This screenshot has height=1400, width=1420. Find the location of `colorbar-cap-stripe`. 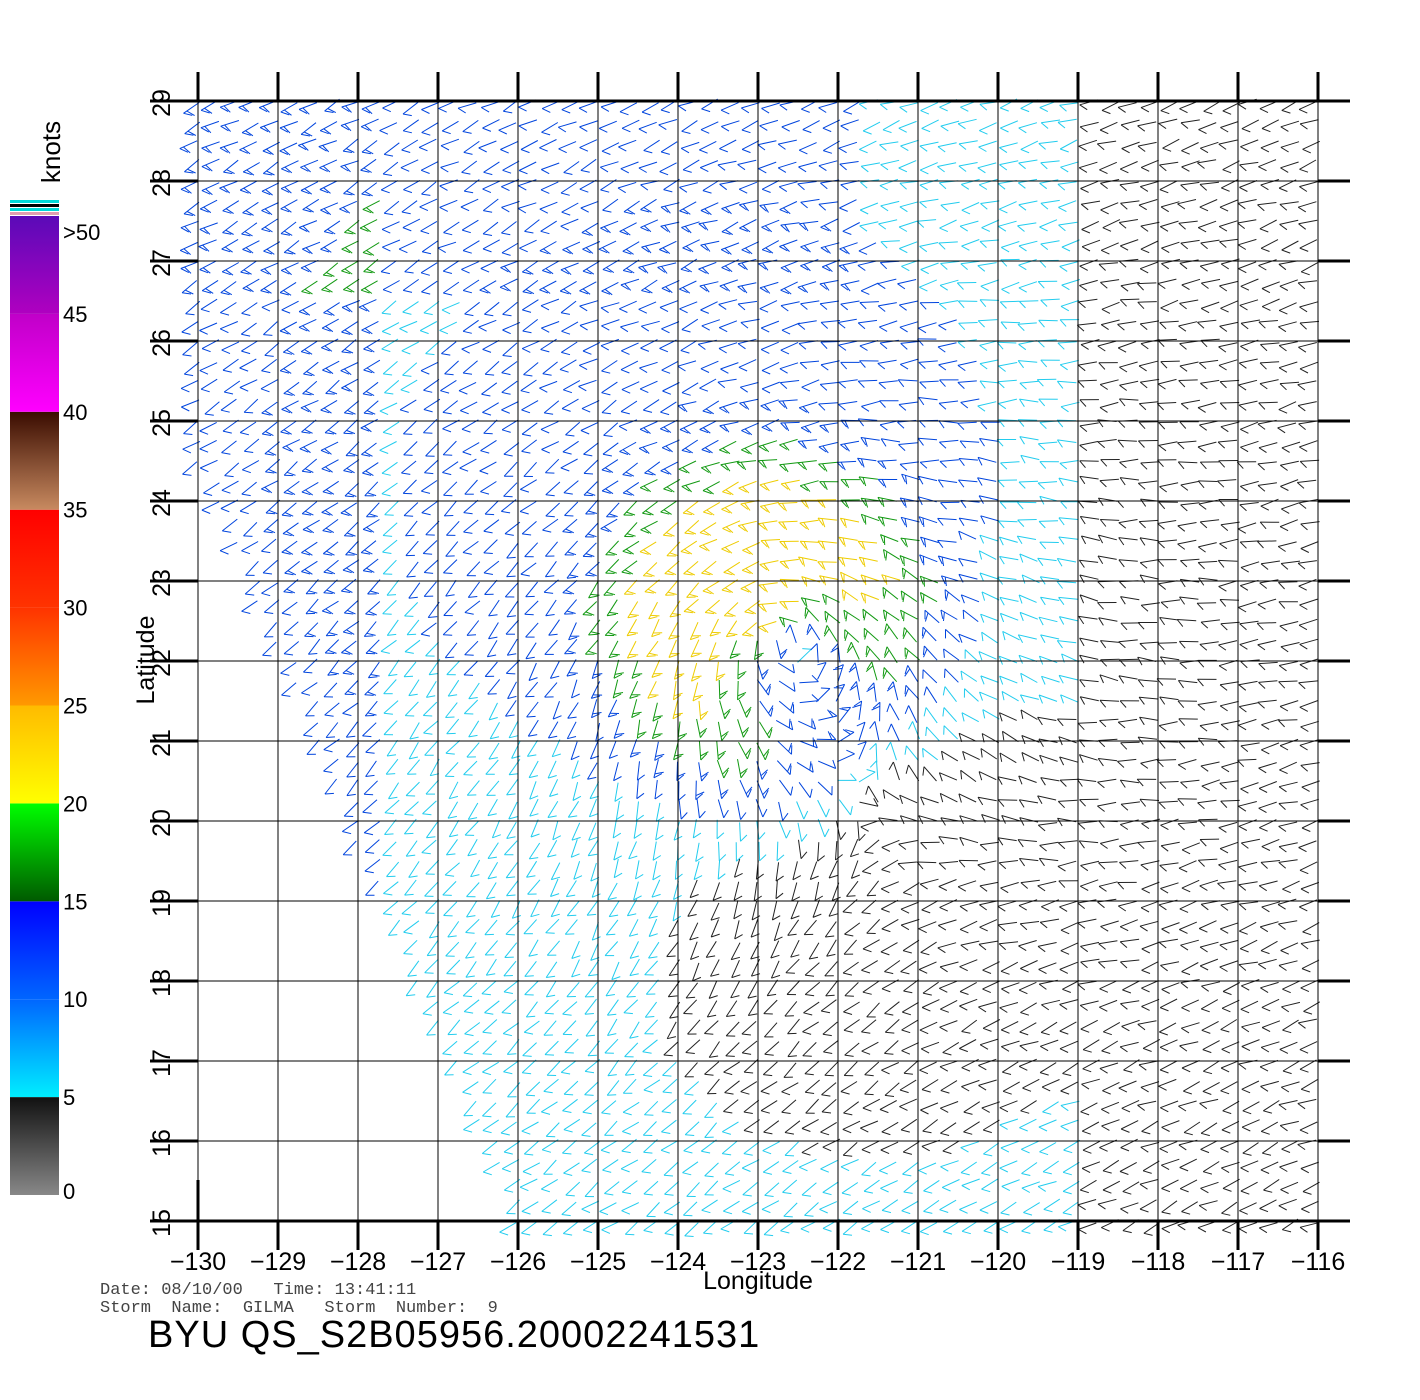

colorbar-cap-stripe is located at coordinates (34, 205).